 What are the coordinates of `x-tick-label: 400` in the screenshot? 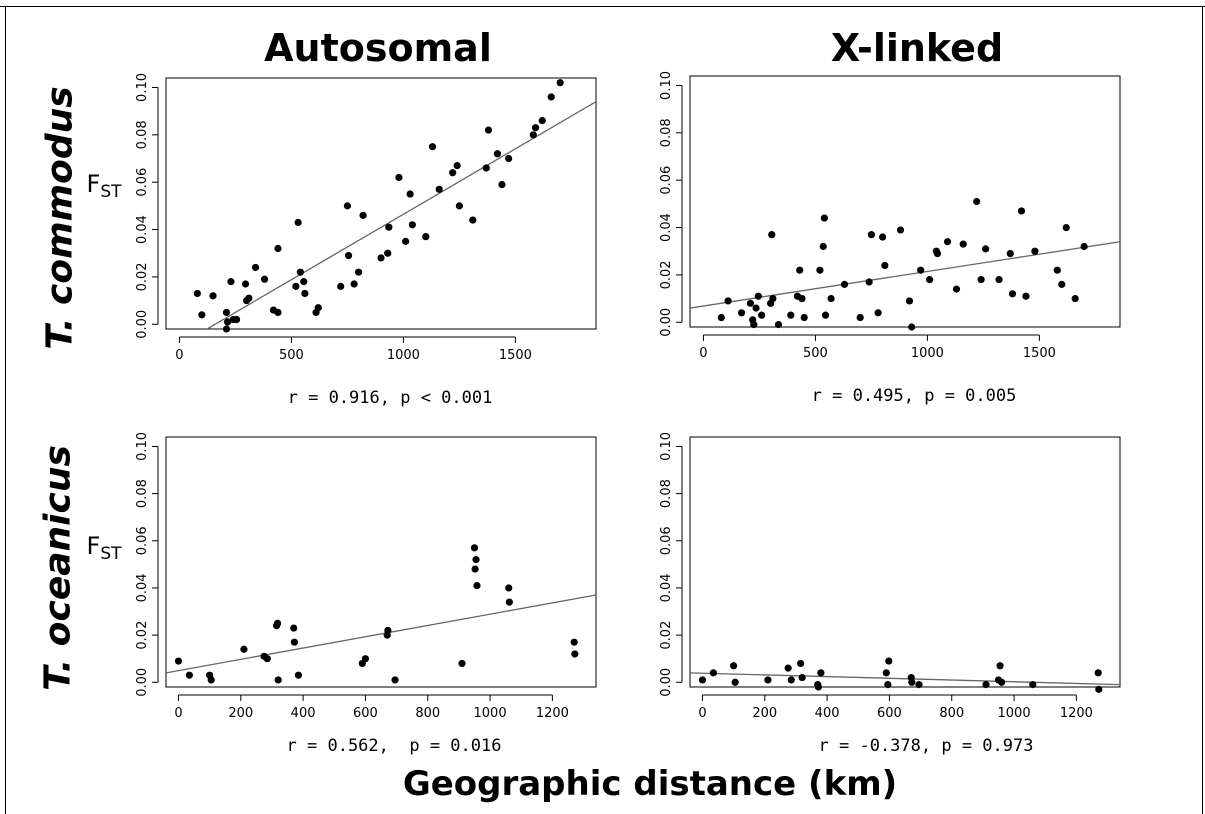 It's located at (827, 713).